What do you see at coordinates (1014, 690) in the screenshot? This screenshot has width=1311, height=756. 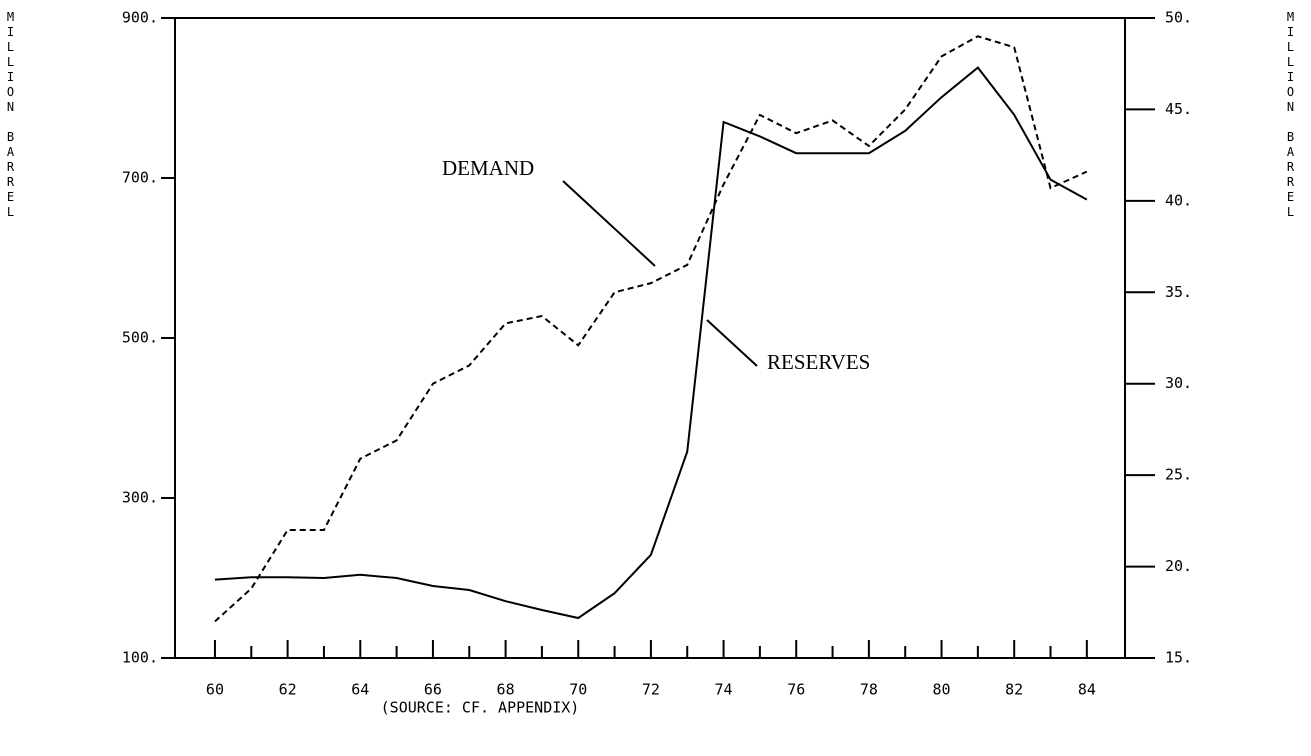 I see `x-tick-label: 82` at bounding box center [1014, 690].